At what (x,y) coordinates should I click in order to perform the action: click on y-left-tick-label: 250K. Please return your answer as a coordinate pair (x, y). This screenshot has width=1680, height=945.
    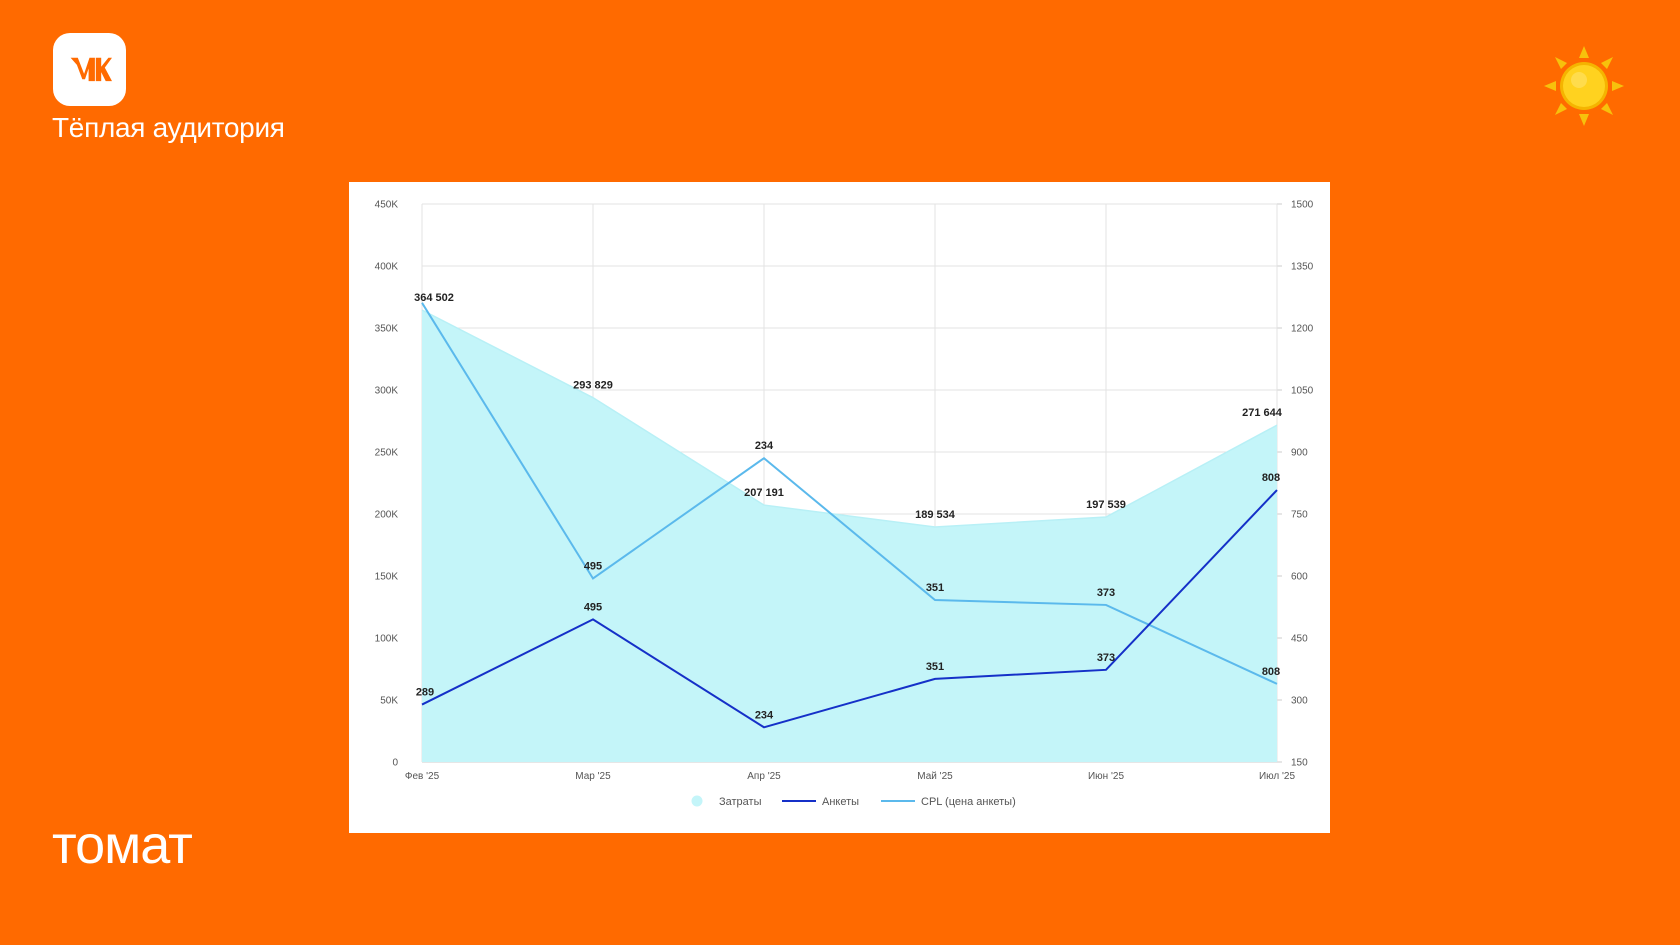
    Looking at the image, I should click on (387, 453).